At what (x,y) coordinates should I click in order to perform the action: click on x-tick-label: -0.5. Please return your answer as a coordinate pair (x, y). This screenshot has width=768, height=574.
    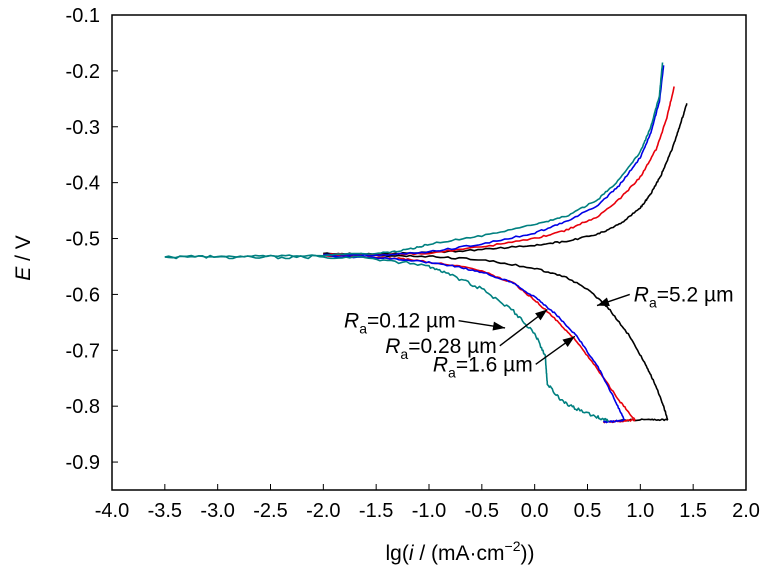
    Looking at the image, I should click on (482, 511).